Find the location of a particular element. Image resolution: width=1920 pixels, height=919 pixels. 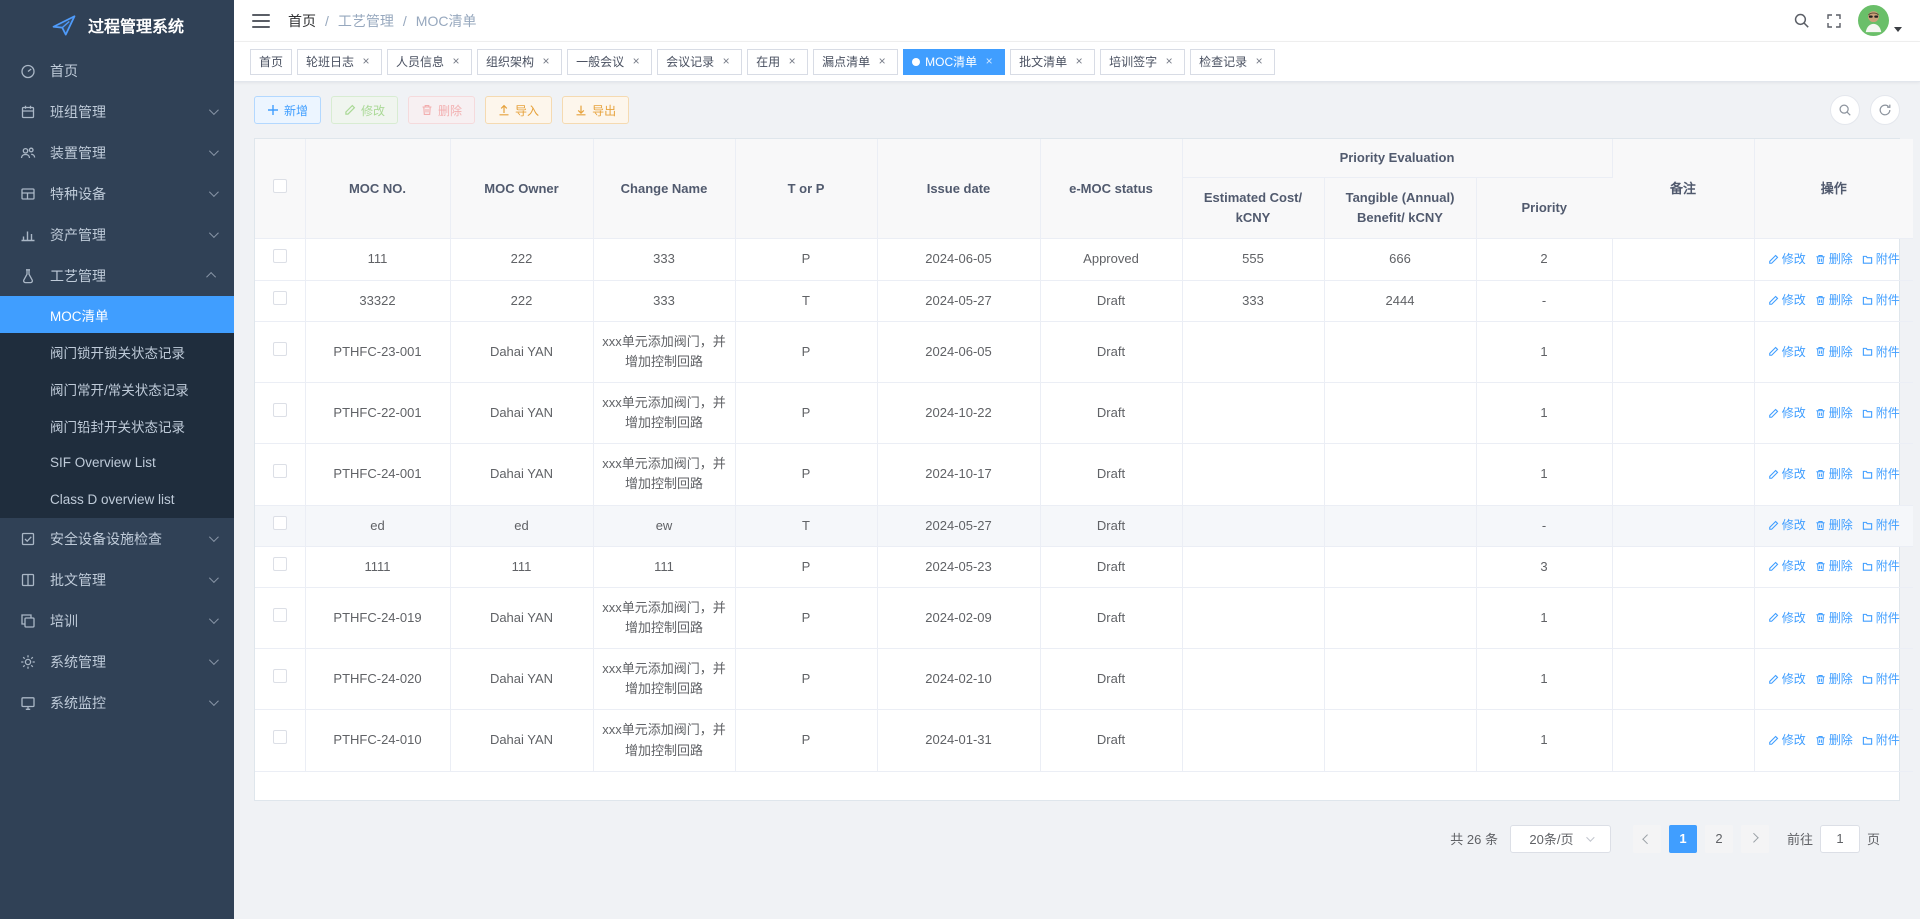

tab: 人员信息 × is located at coordinates (430, 61).